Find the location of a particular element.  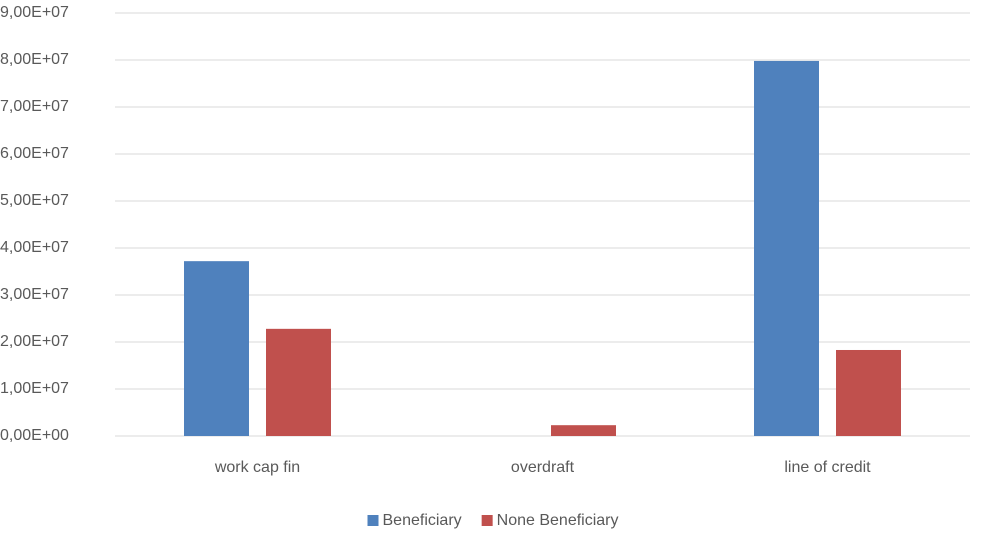

y-tick-label: 5,00E+07 is located at coordinates (34, 200).